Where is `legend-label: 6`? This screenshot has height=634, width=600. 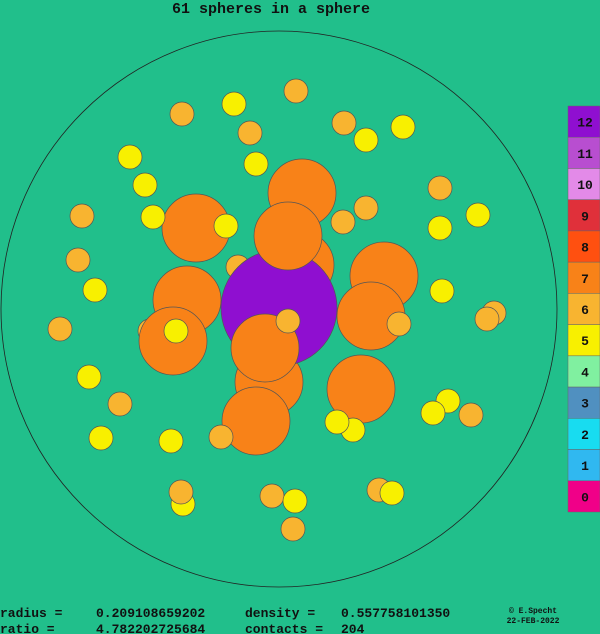 legend-label: 6 is located at coordinates (585, 310).